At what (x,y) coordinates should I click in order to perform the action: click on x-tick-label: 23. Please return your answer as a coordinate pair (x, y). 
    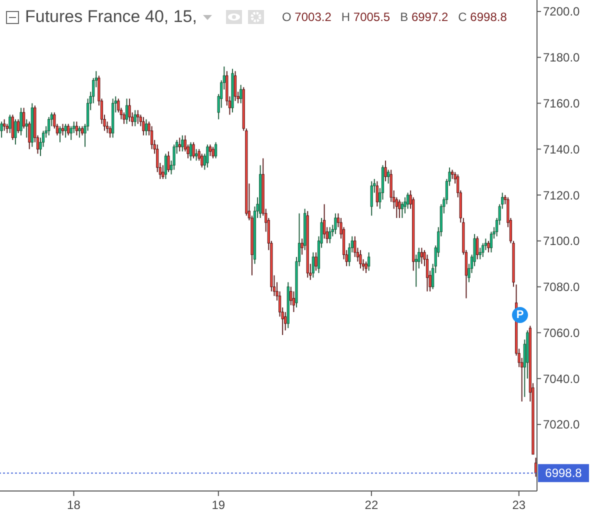
    Looking at the image, I should click on (519, 505).